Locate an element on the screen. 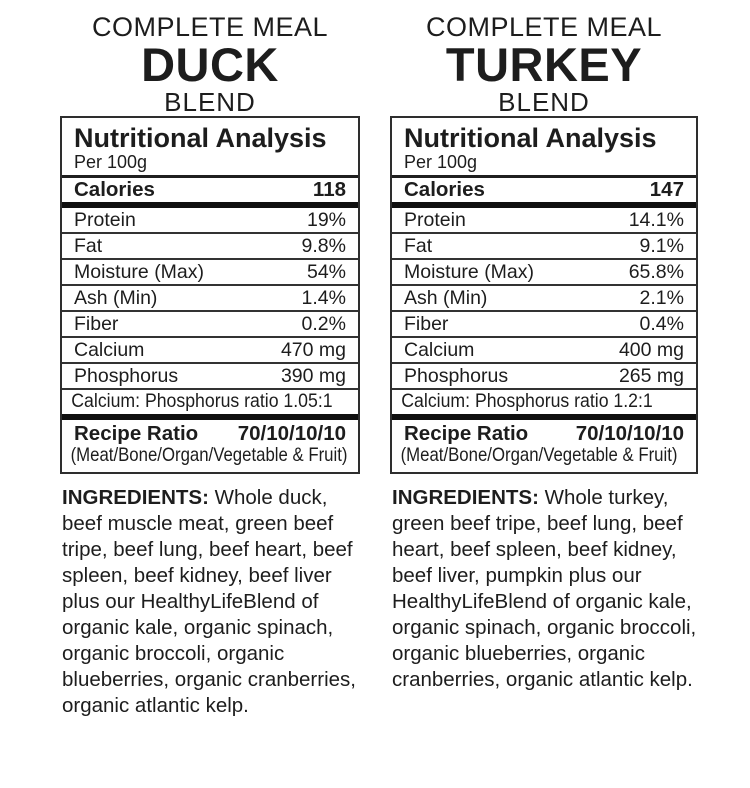 This screenshot has height=788, width=750. nutrient-value: 0.4% is located at coordinates (661, 324).